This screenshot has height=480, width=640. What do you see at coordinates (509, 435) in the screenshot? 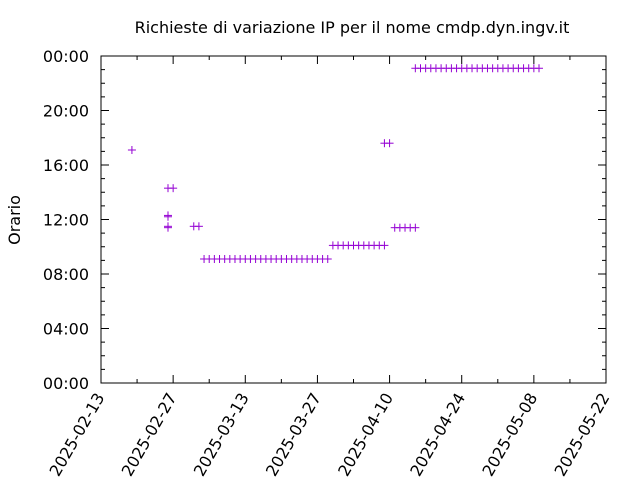
I see `x-tick-label: 2025-05-08` at bounding box center [509, 435].